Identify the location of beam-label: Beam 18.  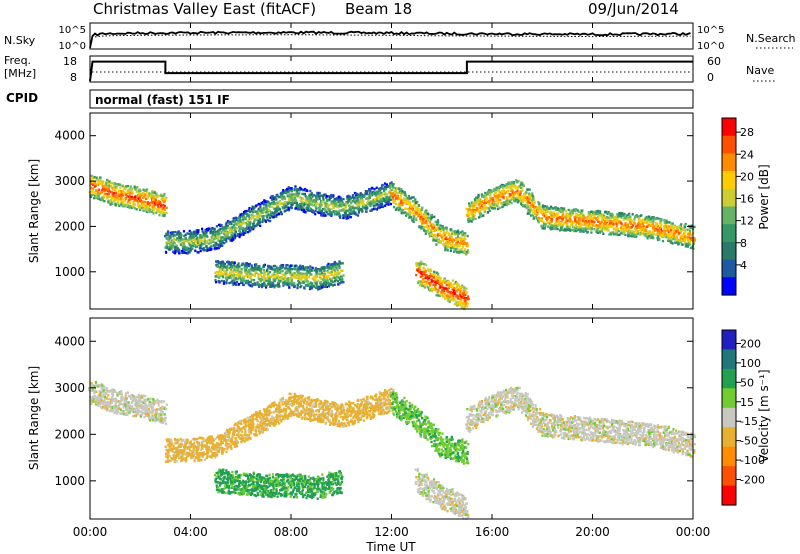
(378, 9).